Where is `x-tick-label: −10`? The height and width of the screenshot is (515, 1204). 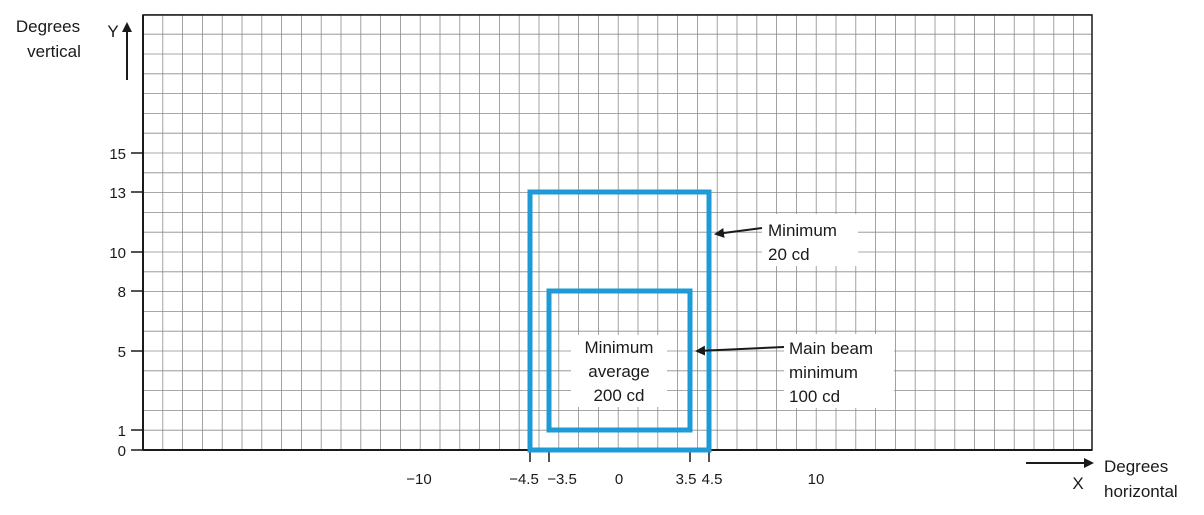 x-tick-label: −10 is located at coordinates (418, 479).